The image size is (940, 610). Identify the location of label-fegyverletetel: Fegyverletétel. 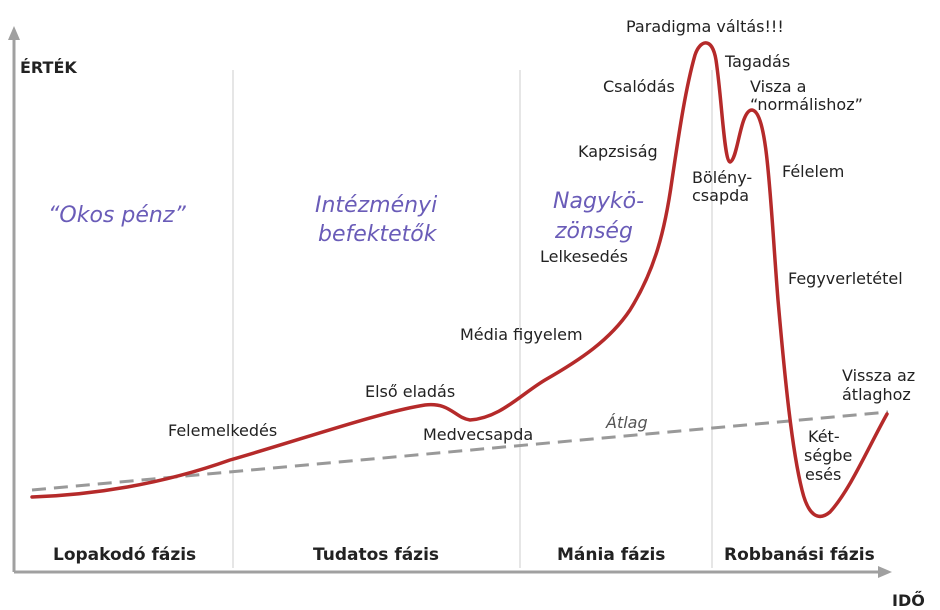
(845, 278).